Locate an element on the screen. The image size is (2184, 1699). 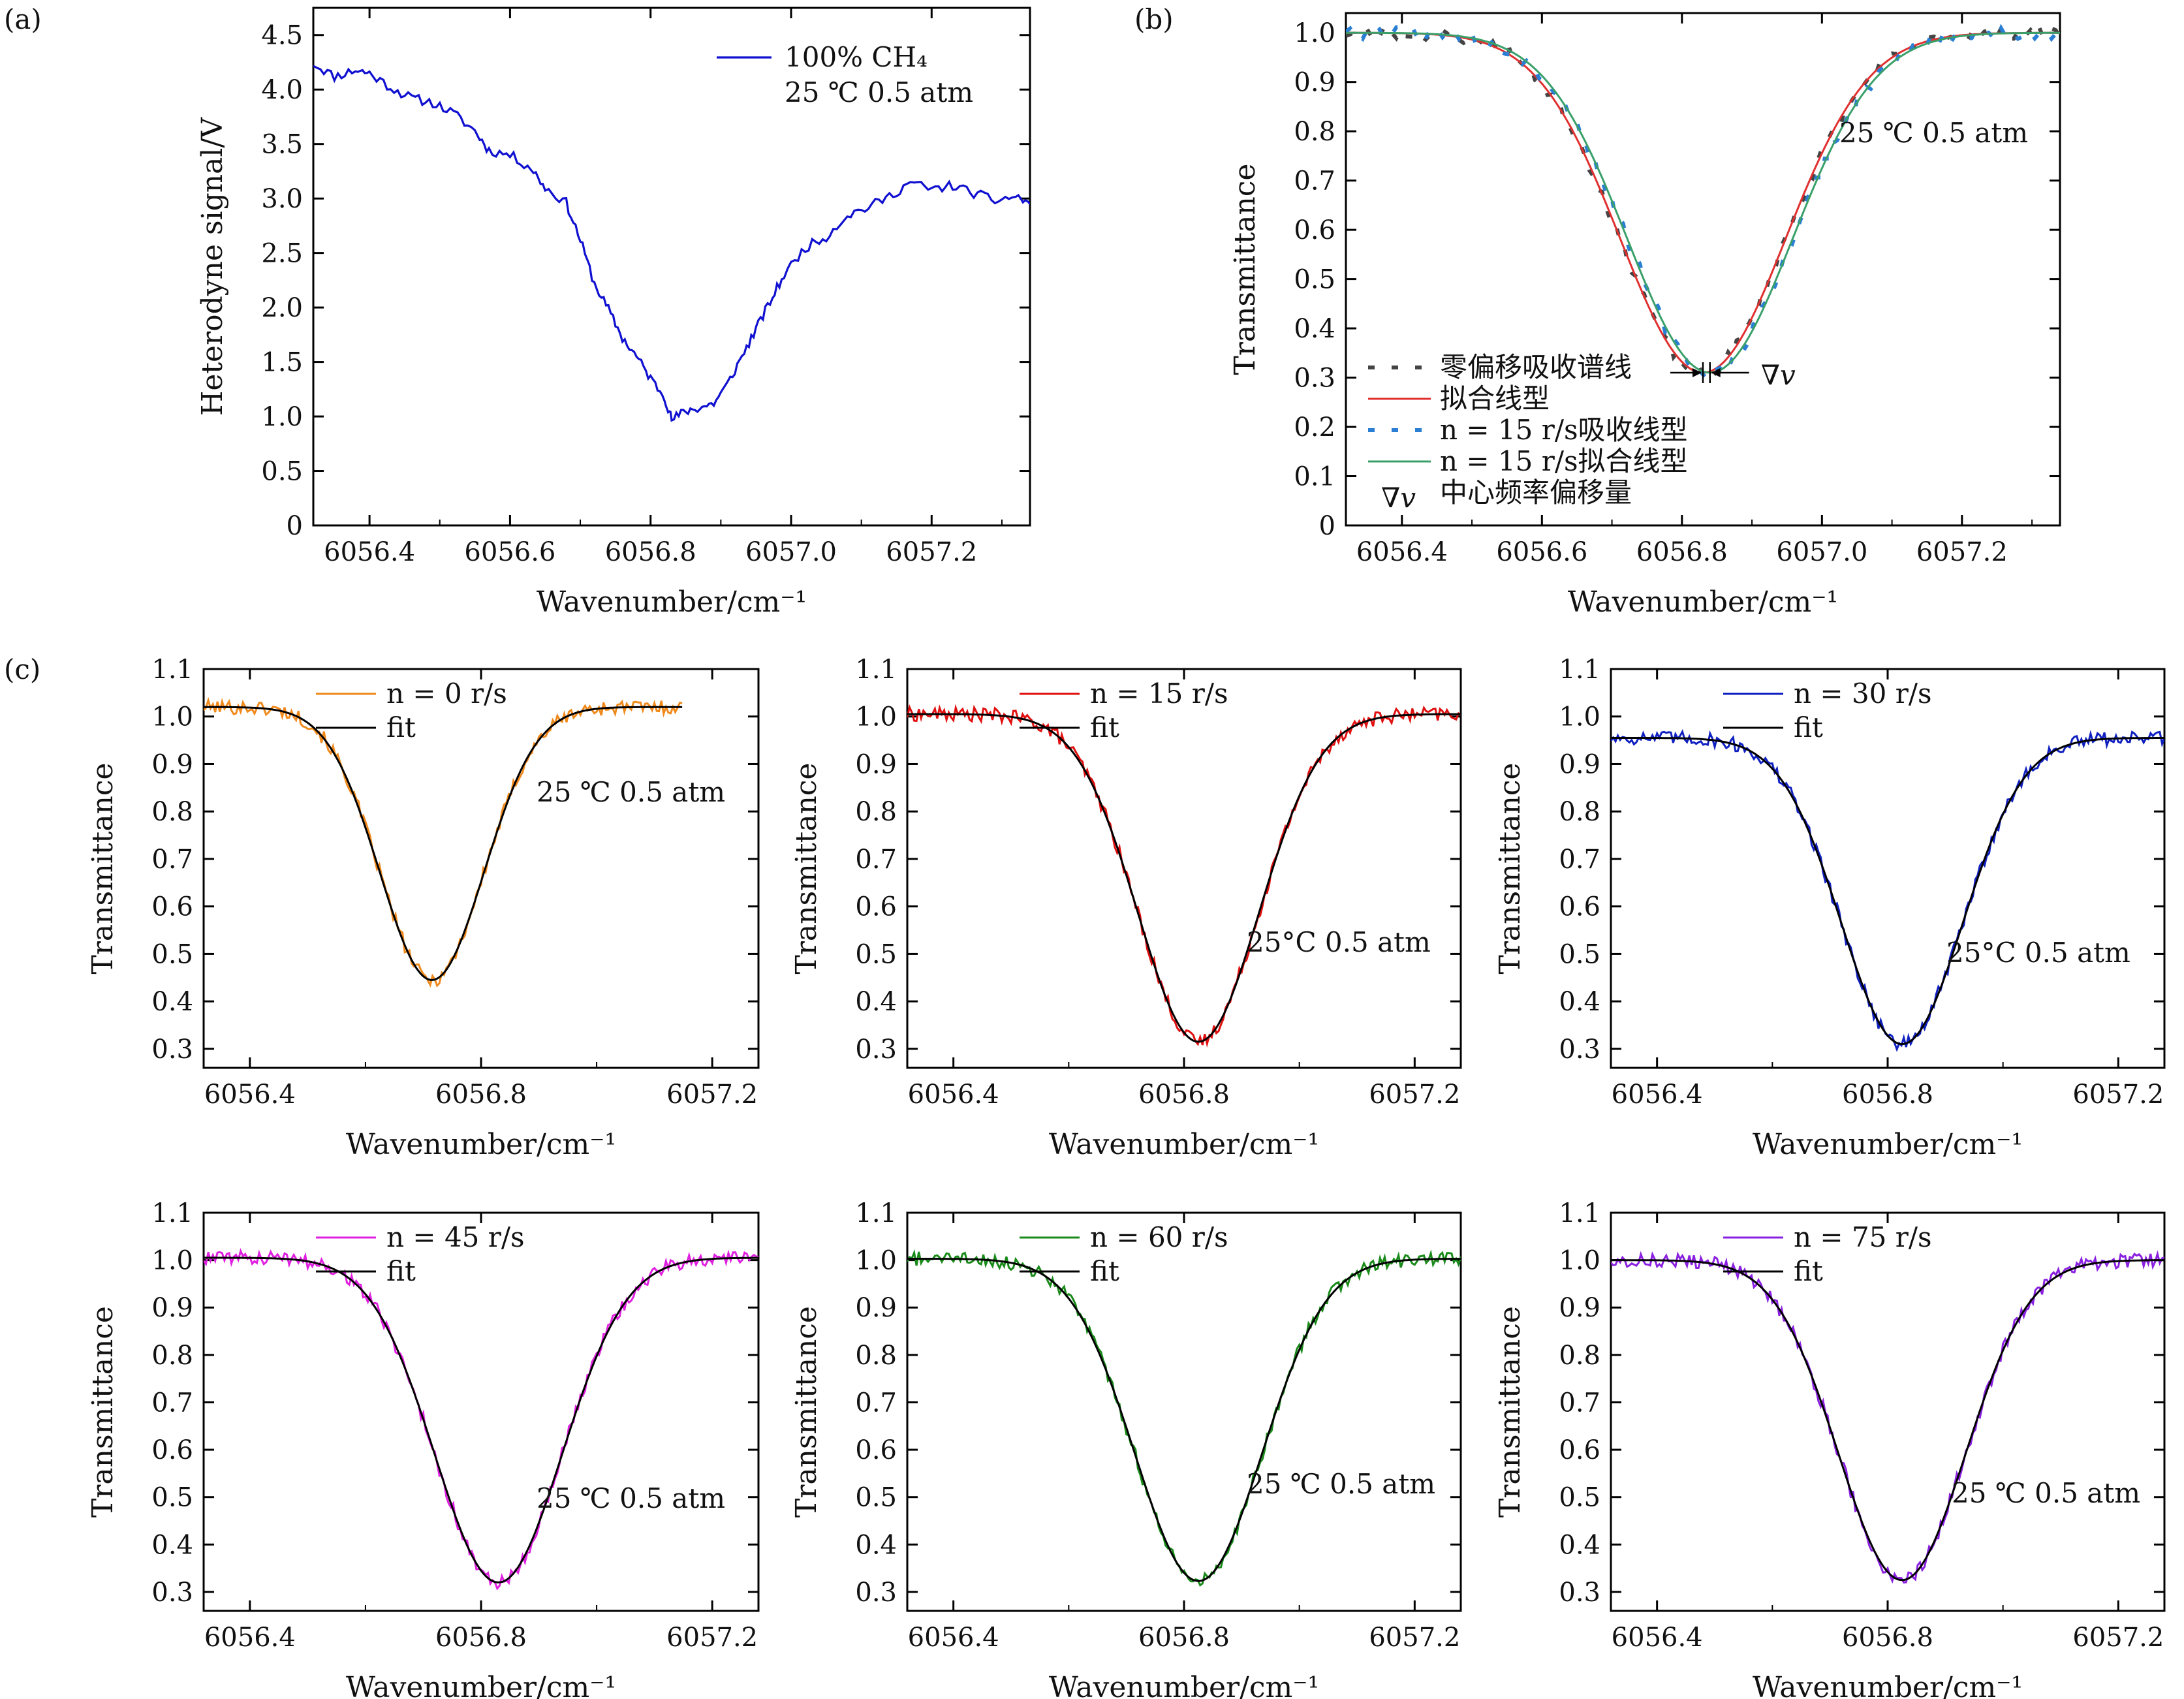
legend-symbol: ∇v is located at coordinates (1399, 498).